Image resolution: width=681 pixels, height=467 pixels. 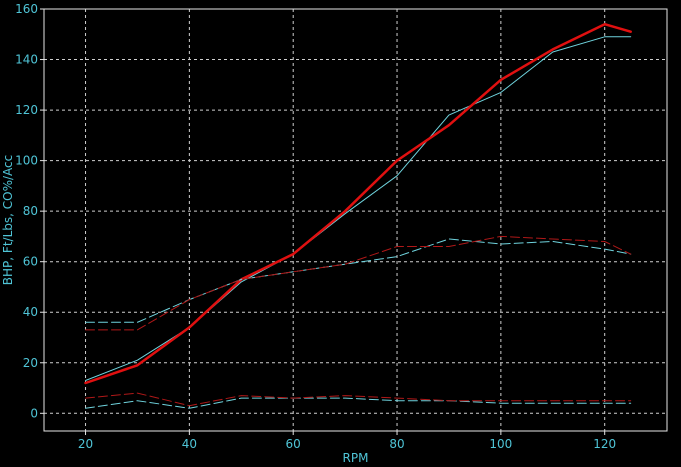 What do you see at coordinates (34, 413) in the screenshot?
I see `y-tick-label: 0` at bounding box center [34, 413].